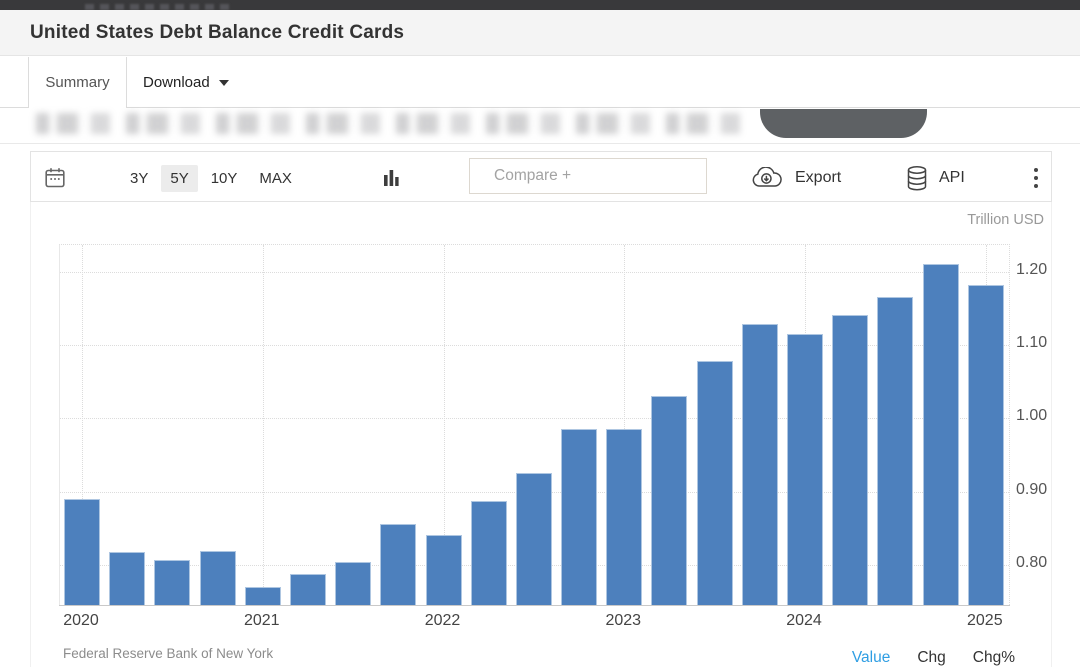  I want to click on bar-2021-Q3, so click(353, 583).